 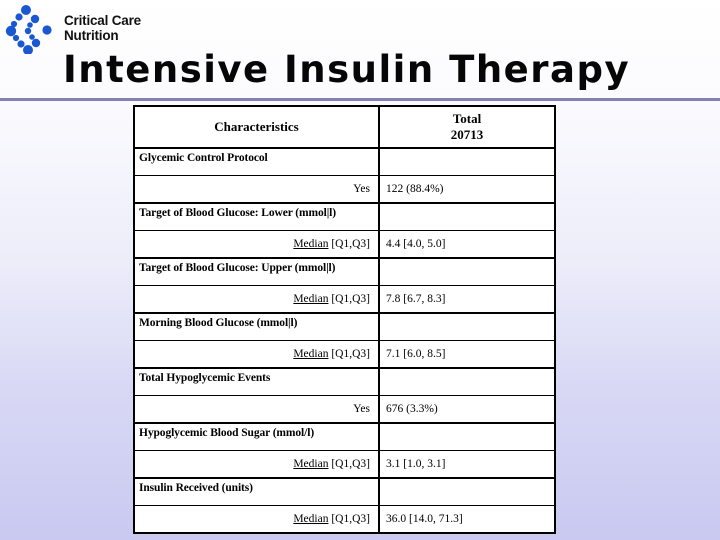 What do you see at coordinates (466, 354) in the screenshot?
I see `row-value-cell: 7.1 [6.0, 8.5]` at bounding box center [466, 354].